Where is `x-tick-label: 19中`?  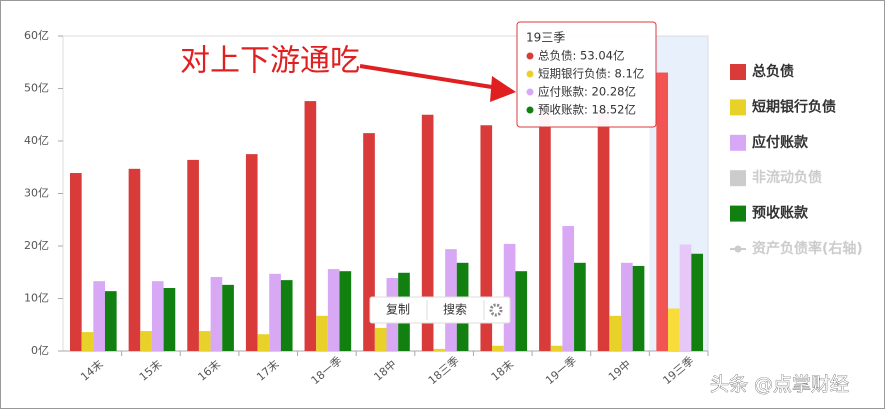
x-tick-label: 19中 is located at coordinates (620, 371).